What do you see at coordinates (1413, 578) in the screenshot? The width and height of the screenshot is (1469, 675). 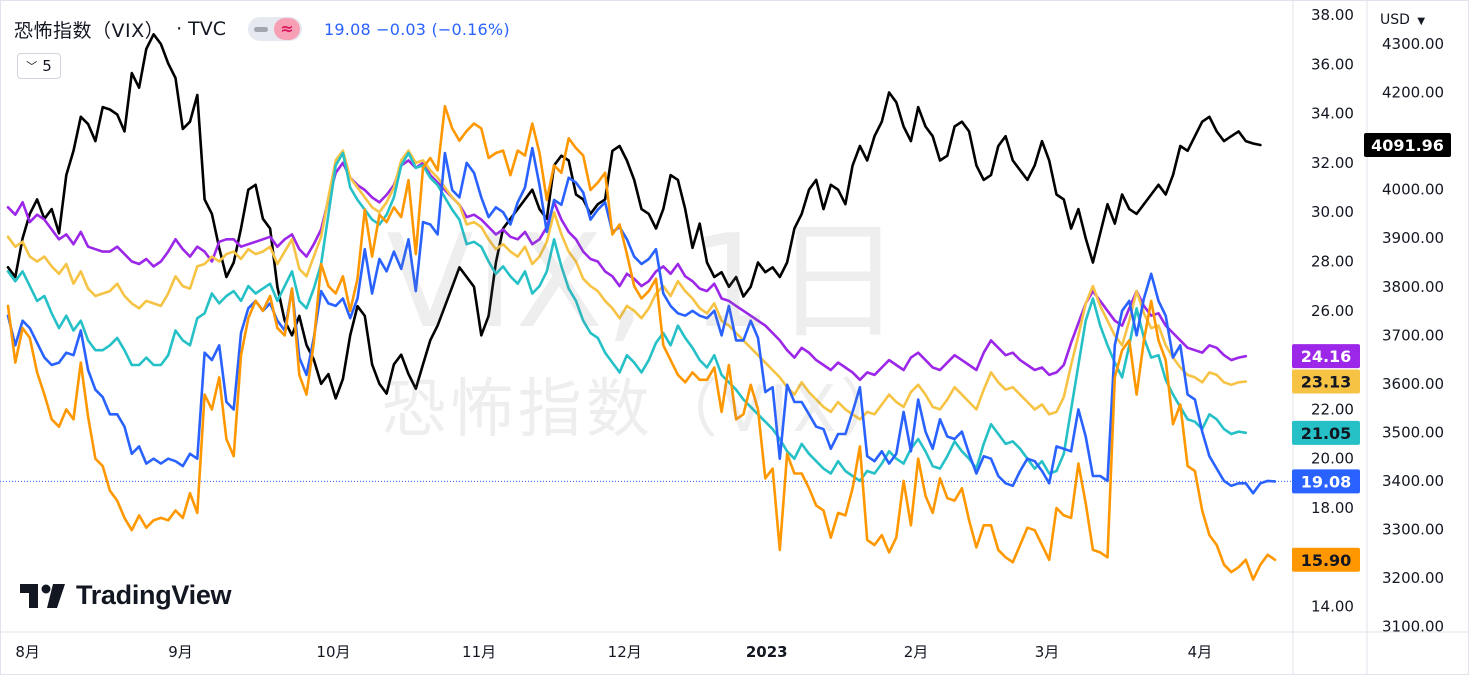 I see `price-axis-tick: 3200.00` at bounding box center [1413, 578].